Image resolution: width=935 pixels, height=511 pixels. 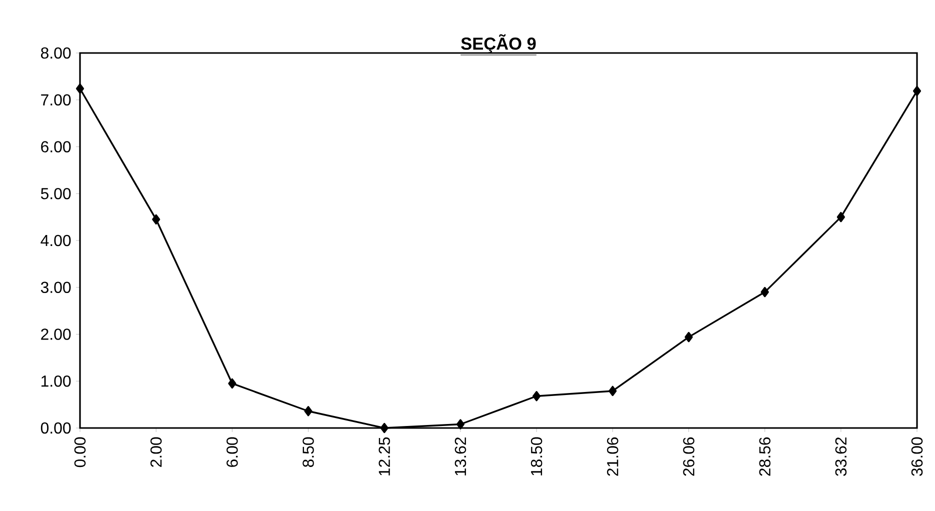 What do you see at coordinates (232, 452) in the screenshot?
I see `x-tick-label: 6.00` at bounding box center [232, 452].